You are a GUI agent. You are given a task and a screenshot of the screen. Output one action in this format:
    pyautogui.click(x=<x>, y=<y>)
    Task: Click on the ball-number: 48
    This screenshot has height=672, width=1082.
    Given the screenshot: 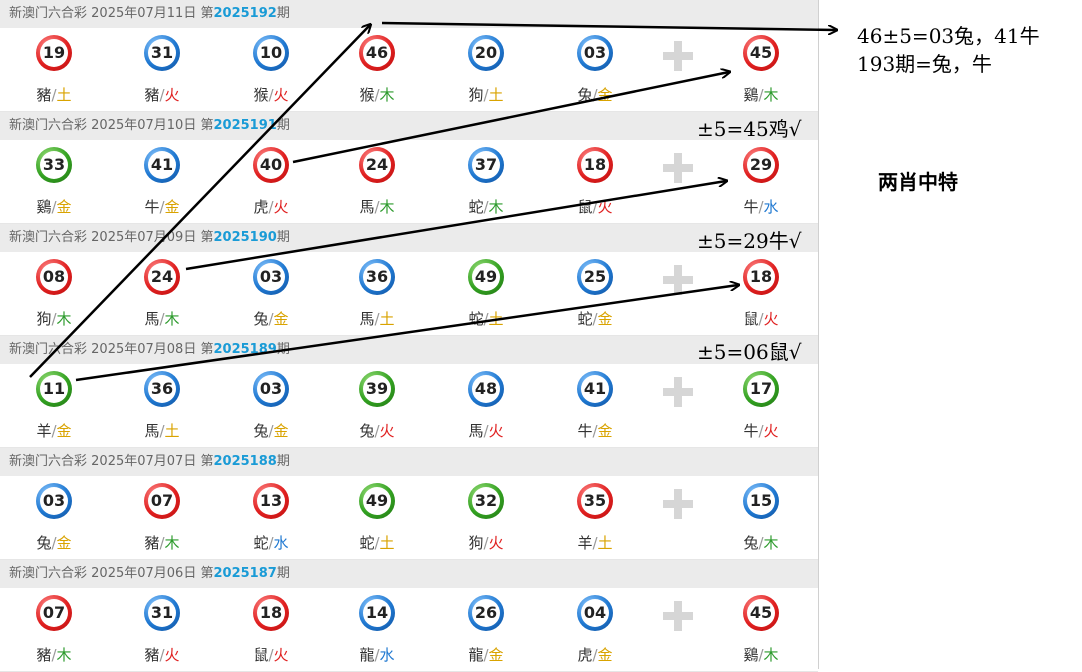 What is the action you would take?
    pyautogui.click(x=486, y=388)
    